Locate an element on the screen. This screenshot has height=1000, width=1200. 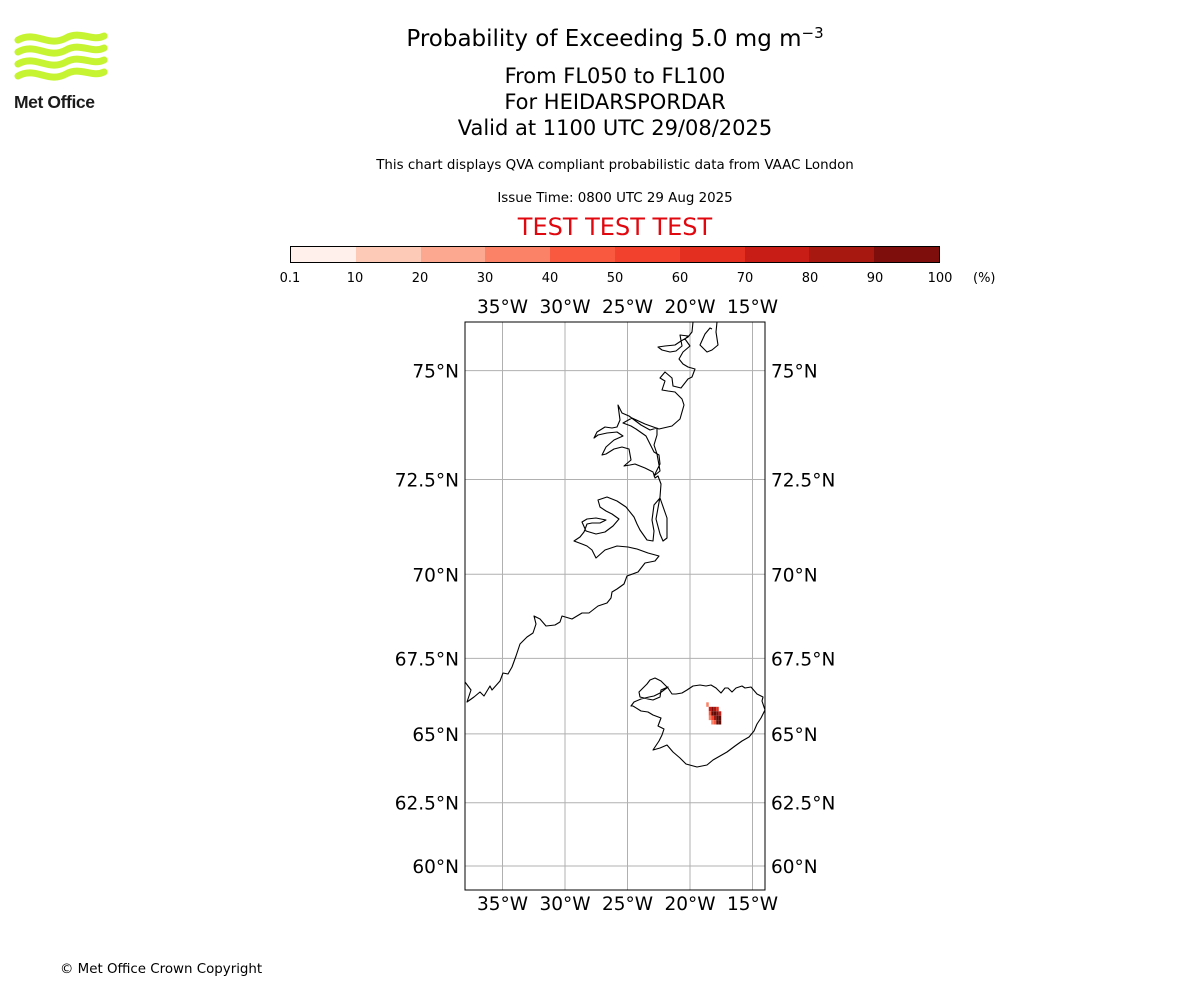
colorbar-tick-label: 90 is located at coordinates (875, 278).